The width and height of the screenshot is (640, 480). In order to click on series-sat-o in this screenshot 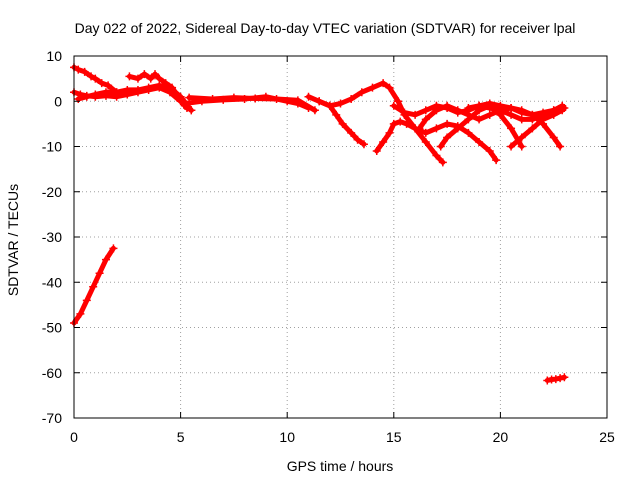, I will do `click(537, 128)`.